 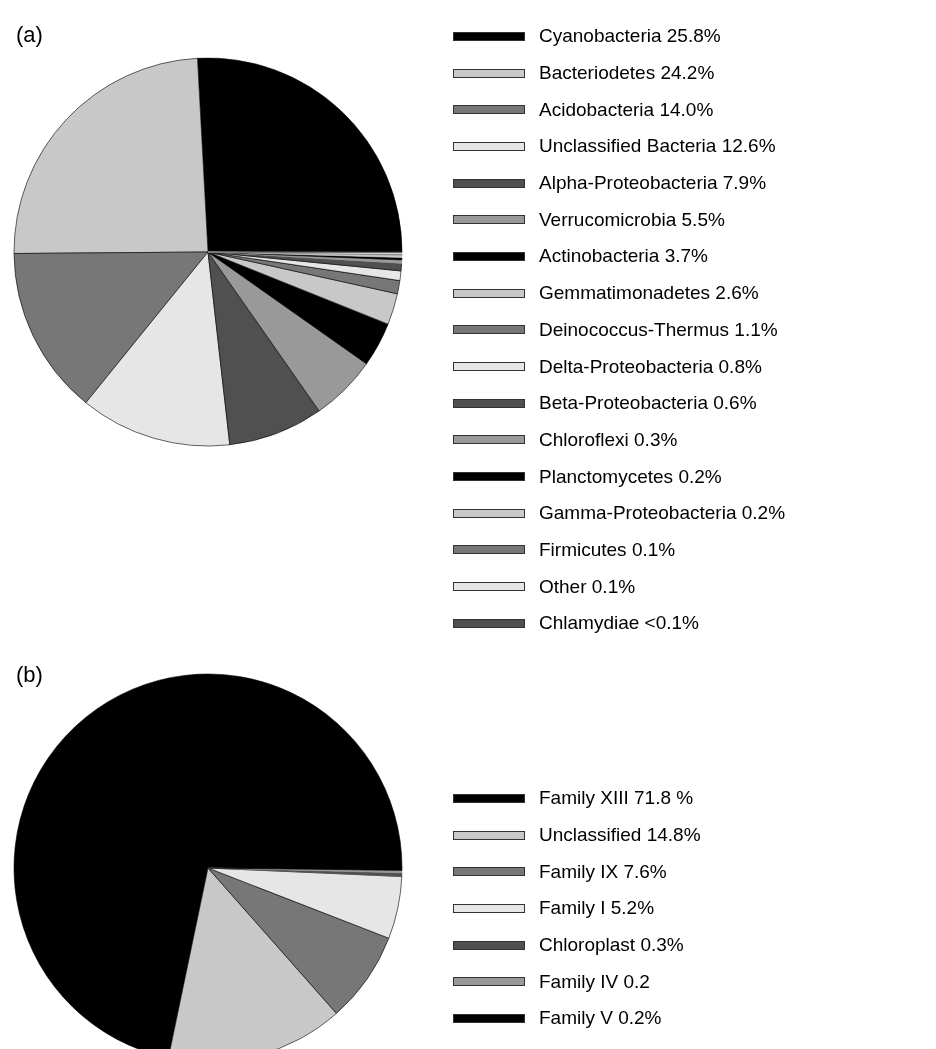 What do you see at coordinates (626, 109) in the screenshot?
I see `legend-label: Acidobacteria 14.0%` at bounding box center [626, 109].